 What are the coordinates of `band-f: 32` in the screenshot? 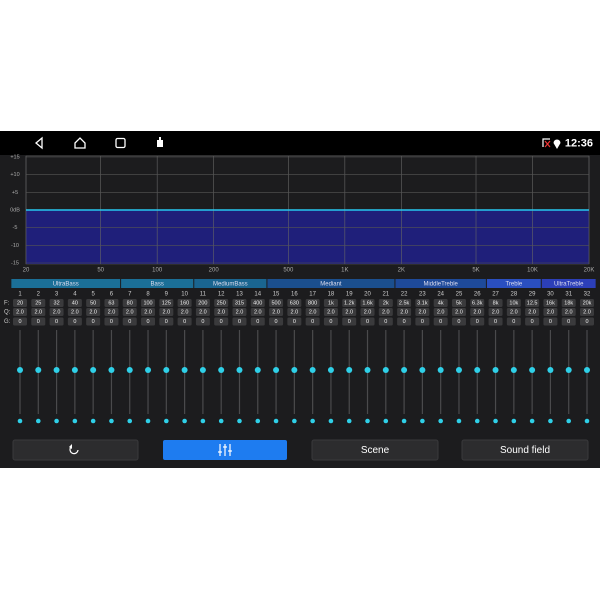 It's located at (57, 303).